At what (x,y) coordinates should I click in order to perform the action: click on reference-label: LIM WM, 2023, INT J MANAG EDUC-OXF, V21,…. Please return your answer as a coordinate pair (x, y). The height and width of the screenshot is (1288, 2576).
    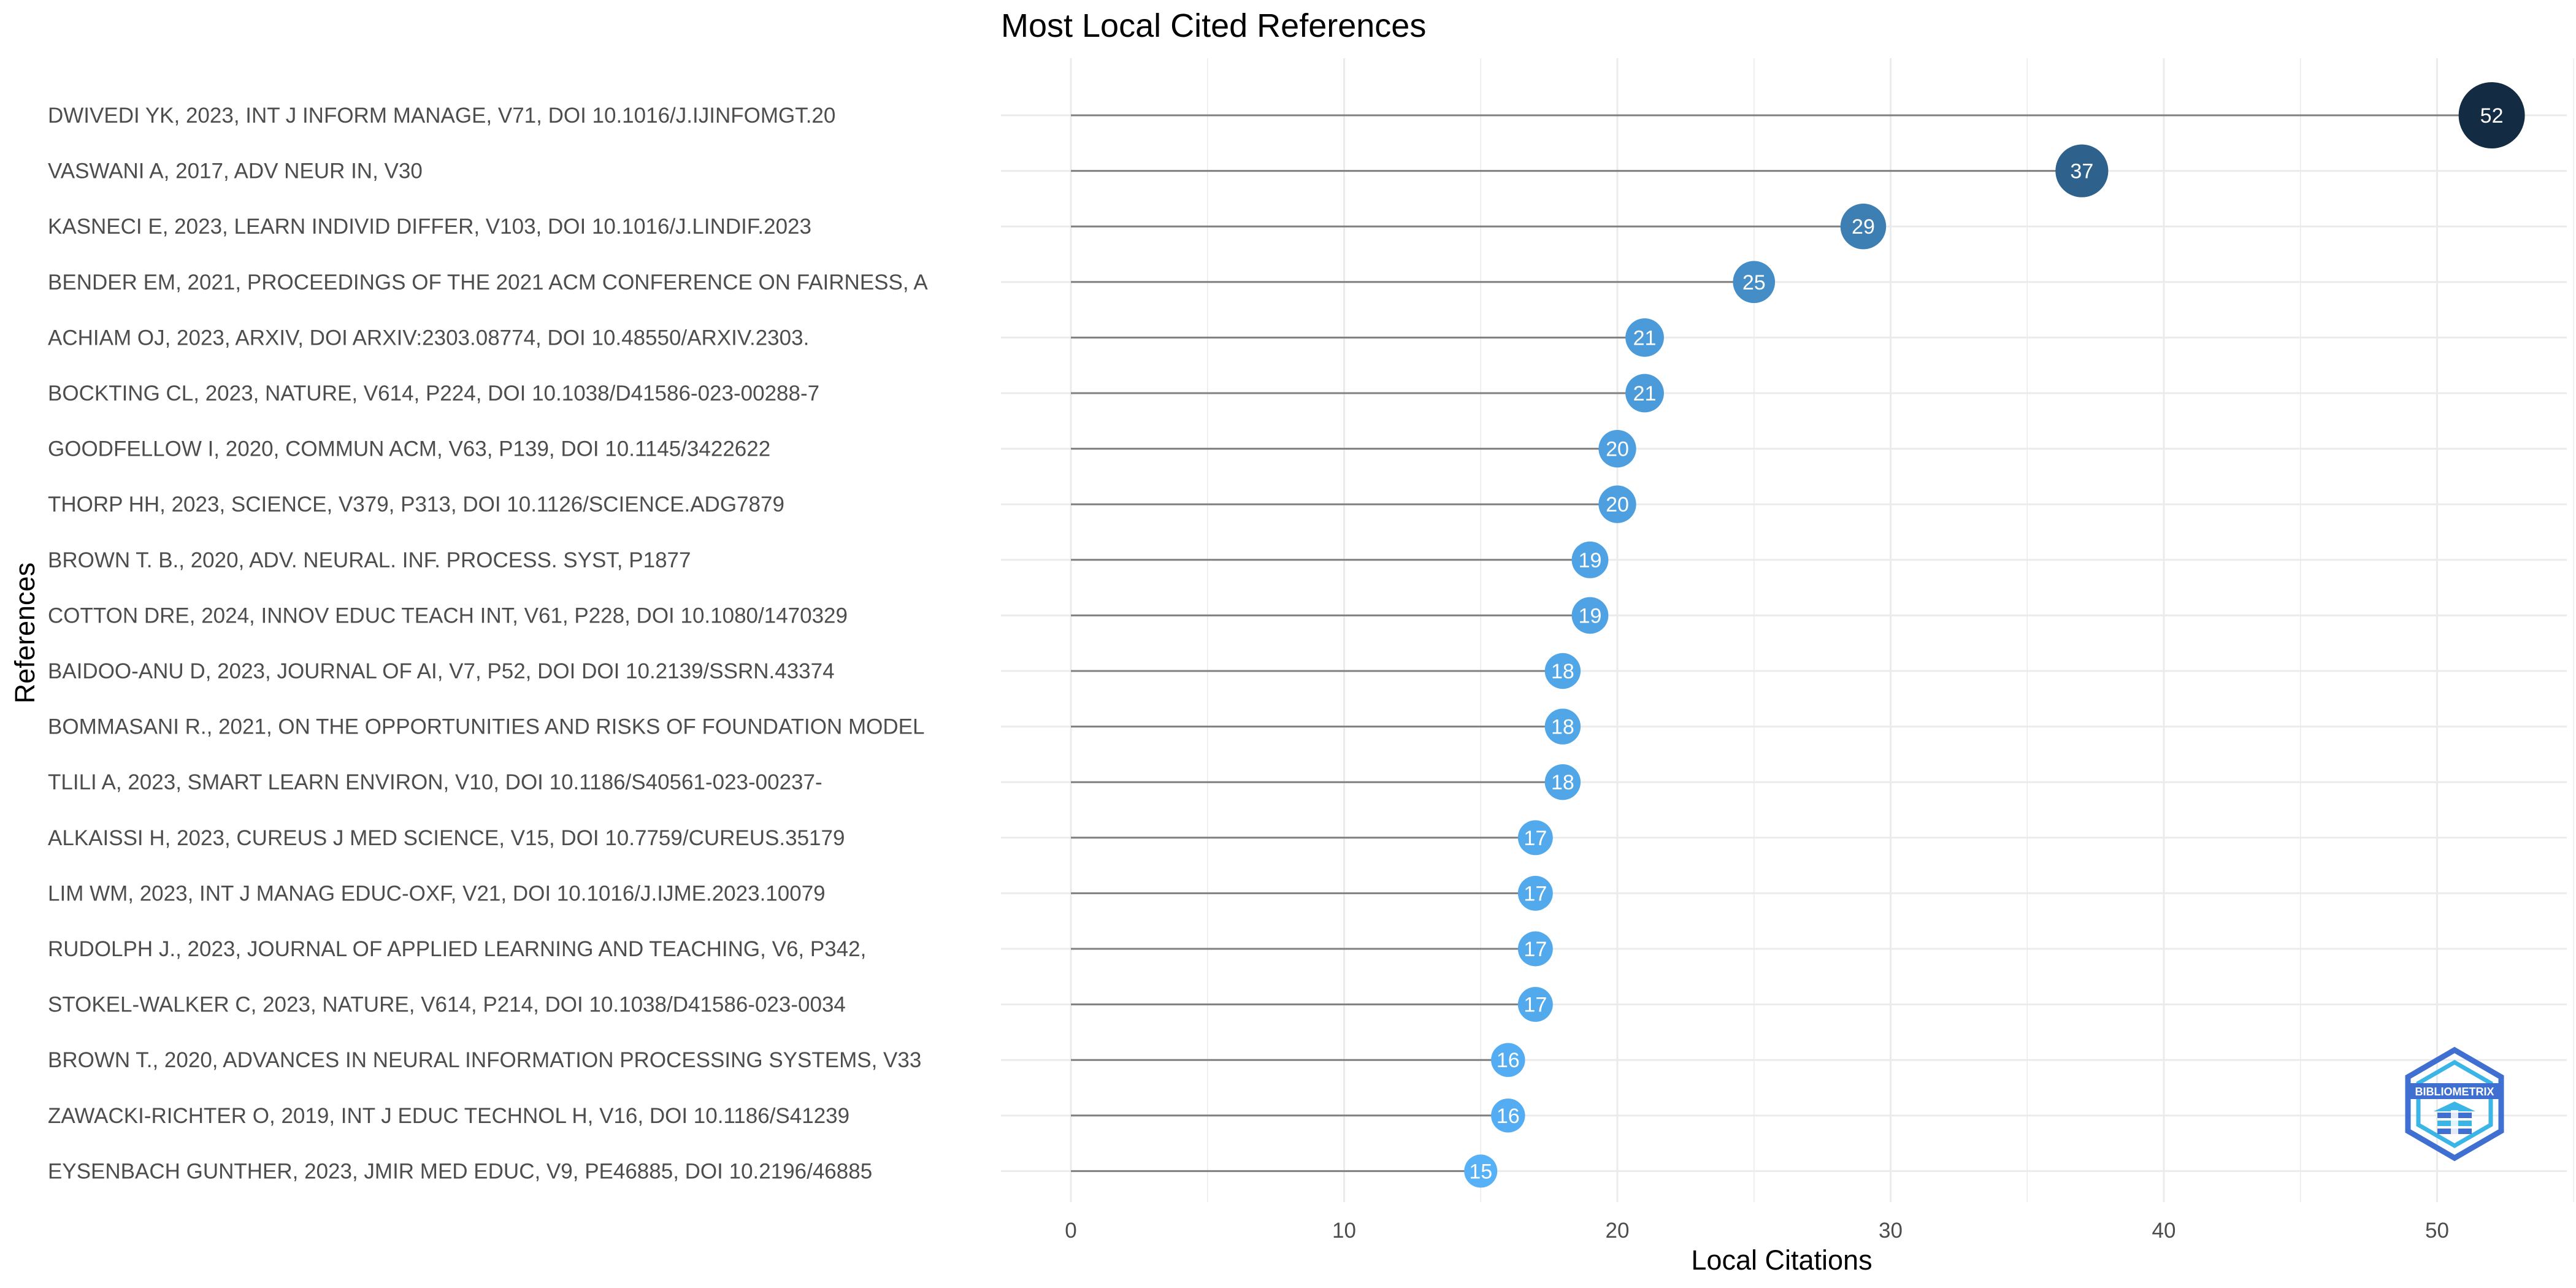
    Looking at the image, I should click on (437, 893).